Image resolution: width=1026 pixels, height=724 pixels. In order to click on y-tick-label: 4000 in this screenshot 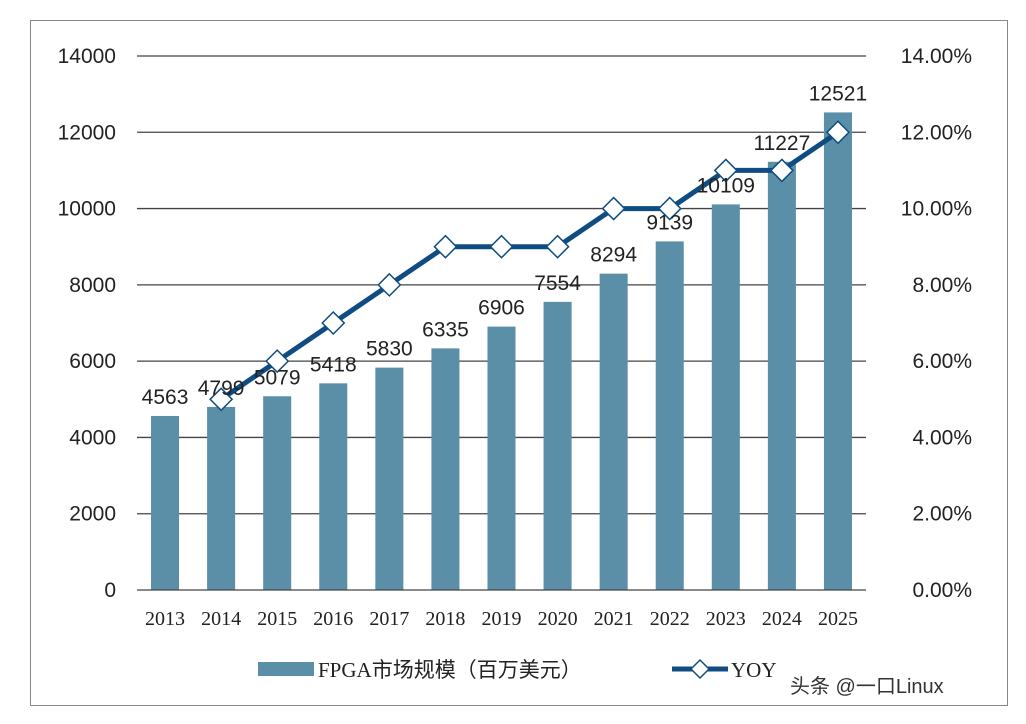, I will do `click(92, 437)`.